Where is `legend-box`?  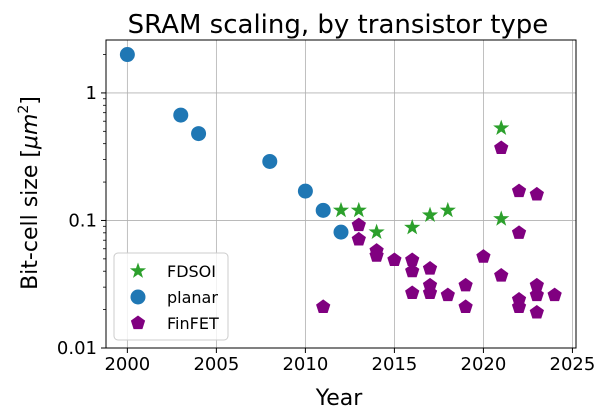
legend-box is located at coordinates (171, 296).